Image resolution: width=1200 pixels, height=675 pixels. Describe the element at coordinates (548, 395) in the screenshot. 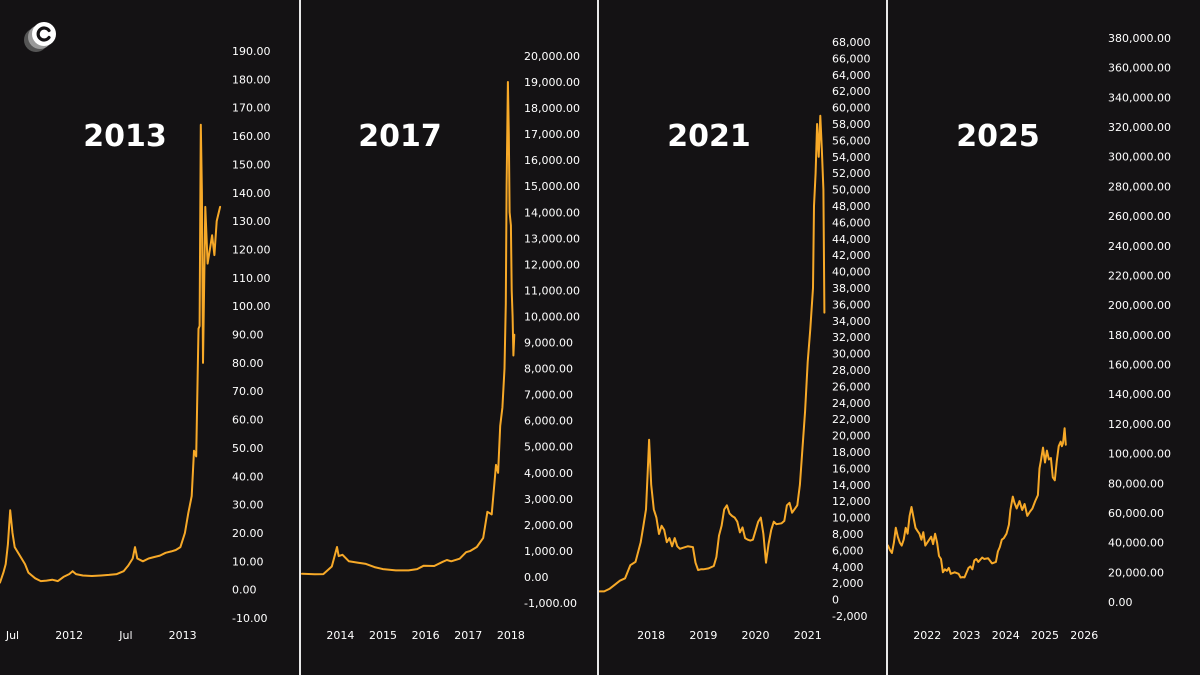

I see `y-tick-label: 7,000.00` at that location.